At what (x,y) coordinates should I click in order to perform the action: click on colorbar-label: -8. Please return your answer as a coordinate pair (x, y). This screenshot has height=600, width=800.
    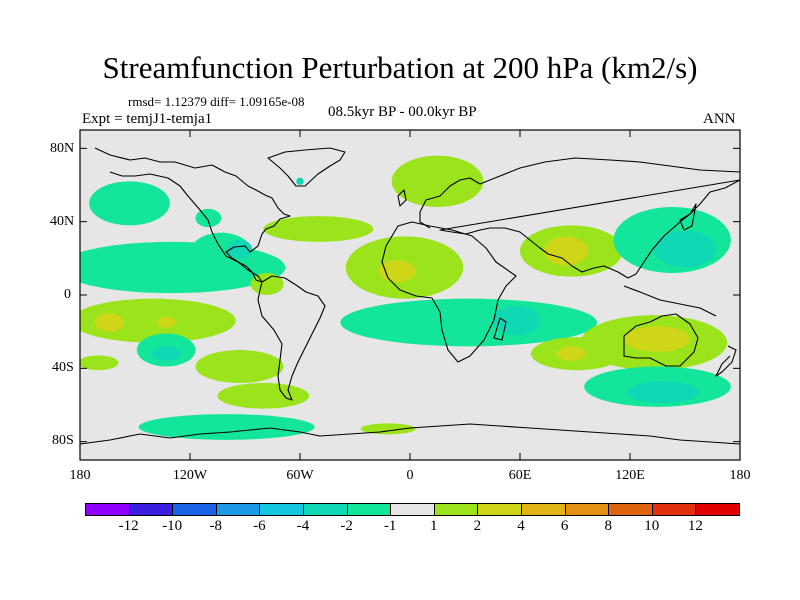
    Looking at the image, I should click on (216, 526).